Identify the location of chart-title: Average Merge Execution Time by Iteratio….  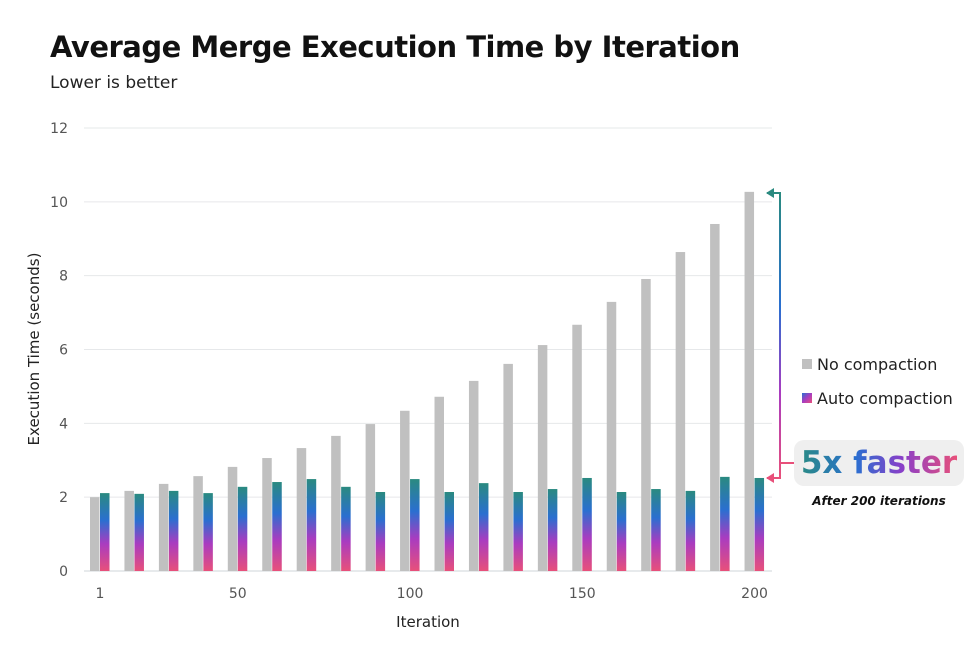
(395, 47).